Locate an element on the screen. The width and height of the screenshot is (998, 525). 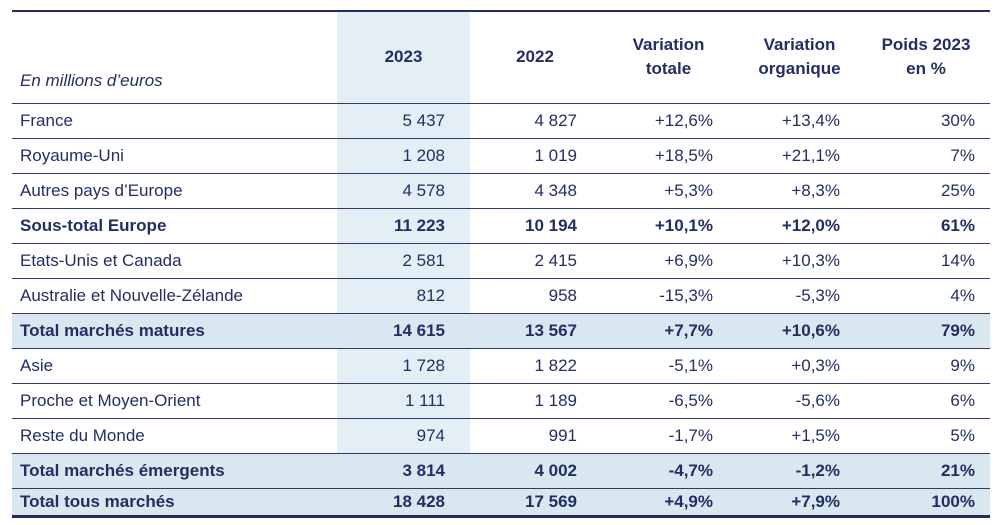
value-cell-var_organique: -1,2% is located at coordinates (799, 470).